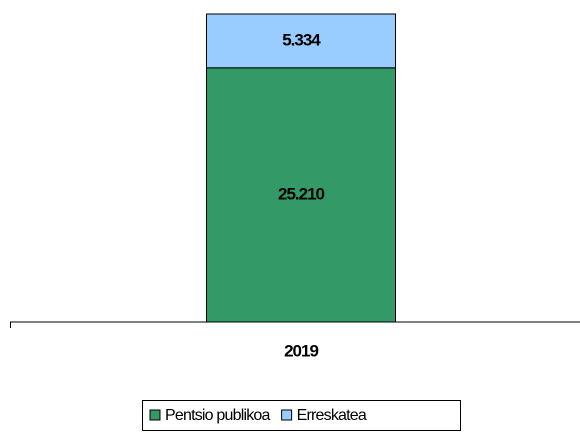 This screenshot has height=433, width=580. I want to click on bar-segment, so click(301, 41).